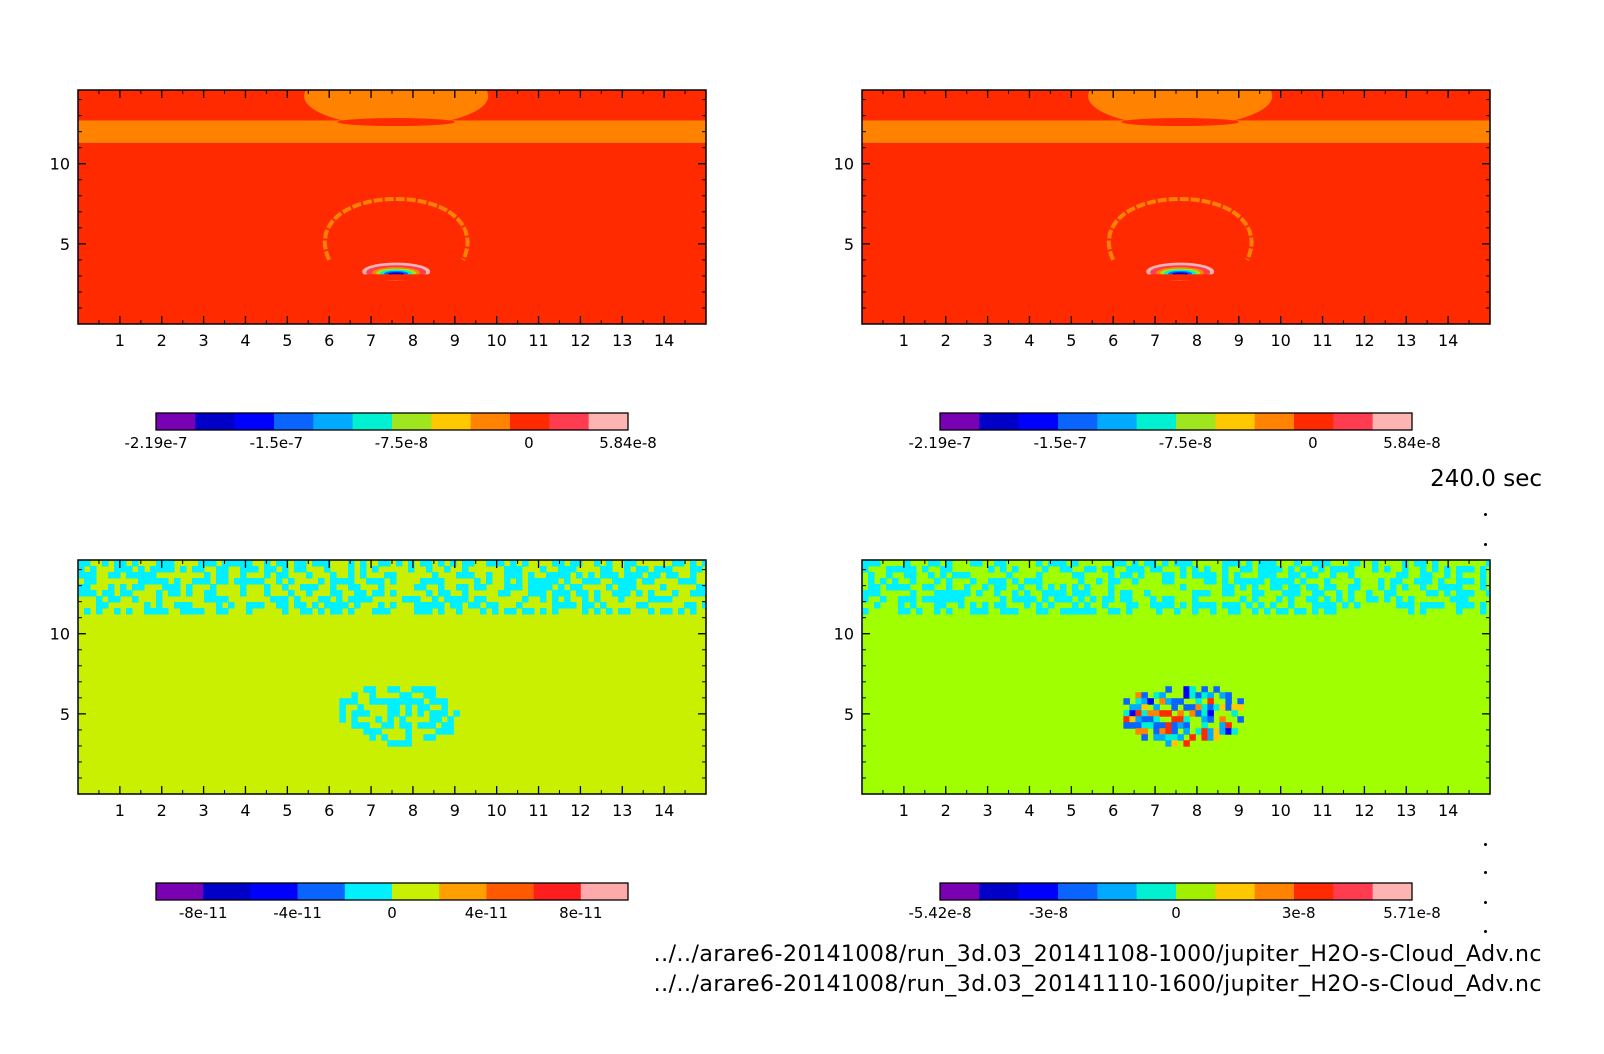 This screenshot has width=1604, height=1054. I want to click on cloud-core-base, so click(396, 277).